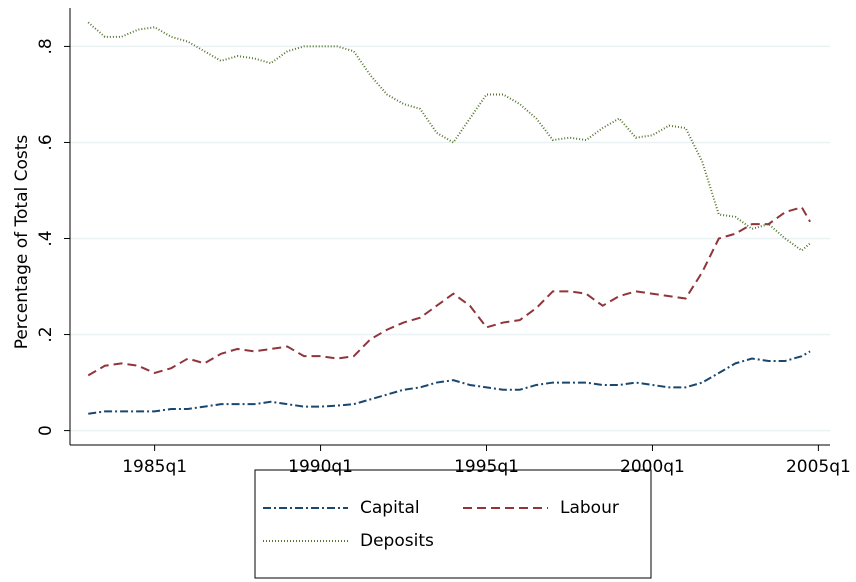 This screenshot has width=856, height=582. Describe the element at coordinates (46, 430) in the screenshot. I see `y-tick-label: 0` at that location.